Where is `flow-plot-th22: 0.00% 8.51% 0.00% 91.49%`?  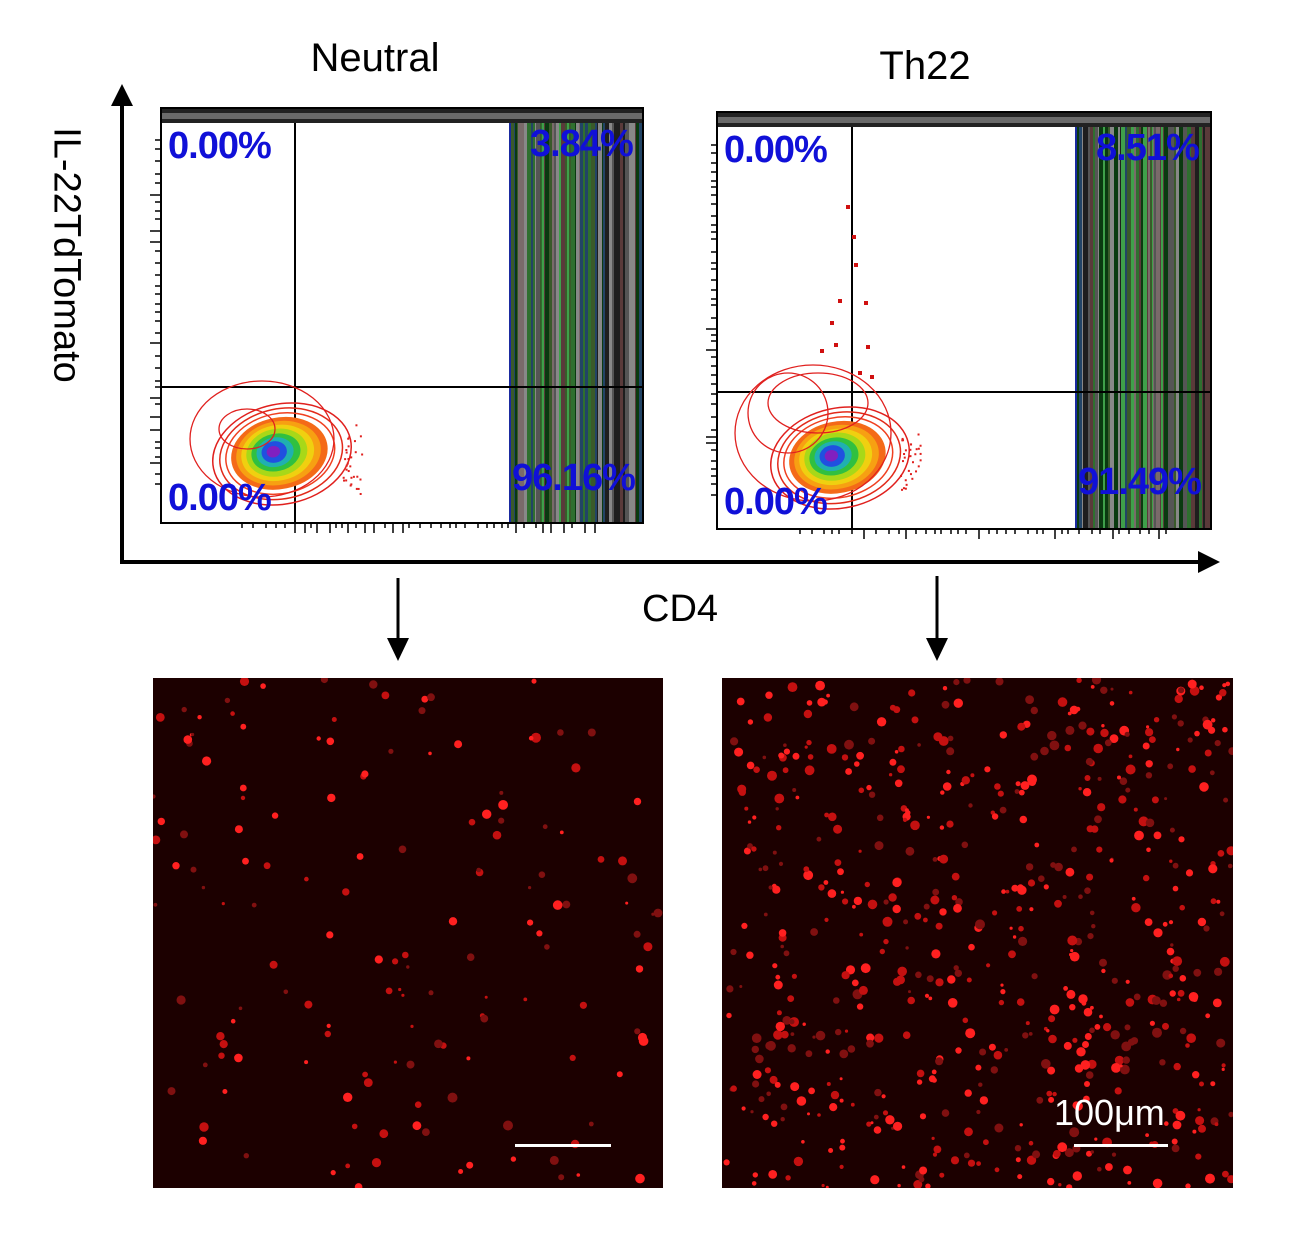
flow-plot-th22: 0.00% 8.51% 0.00% 91.49% is located at coordinates (964, 320).